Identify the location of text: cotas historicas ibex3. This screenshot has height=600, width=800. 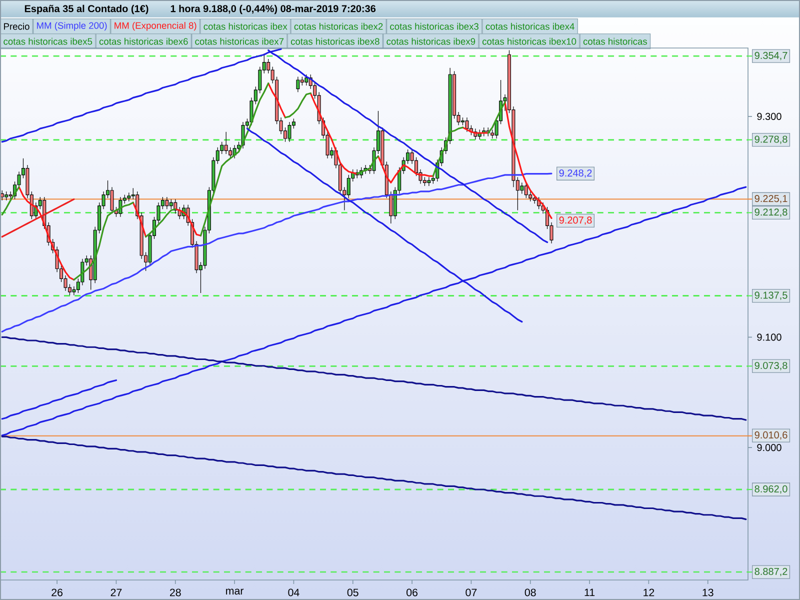
(434, 26).